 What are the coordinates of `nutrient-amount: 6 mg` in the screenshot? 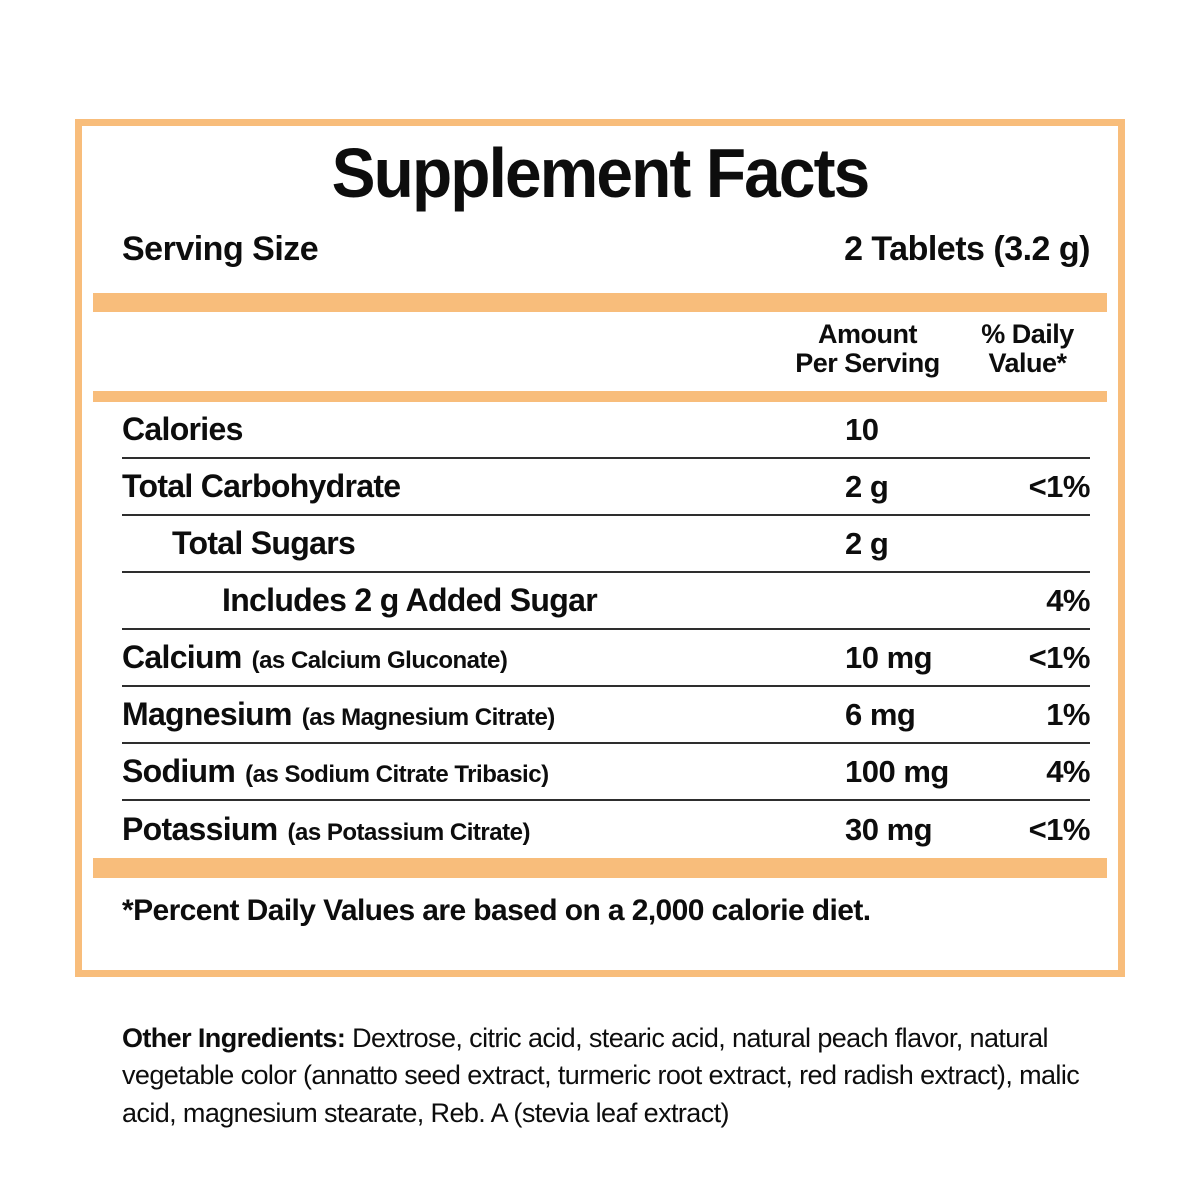 It's located at (880, 714).